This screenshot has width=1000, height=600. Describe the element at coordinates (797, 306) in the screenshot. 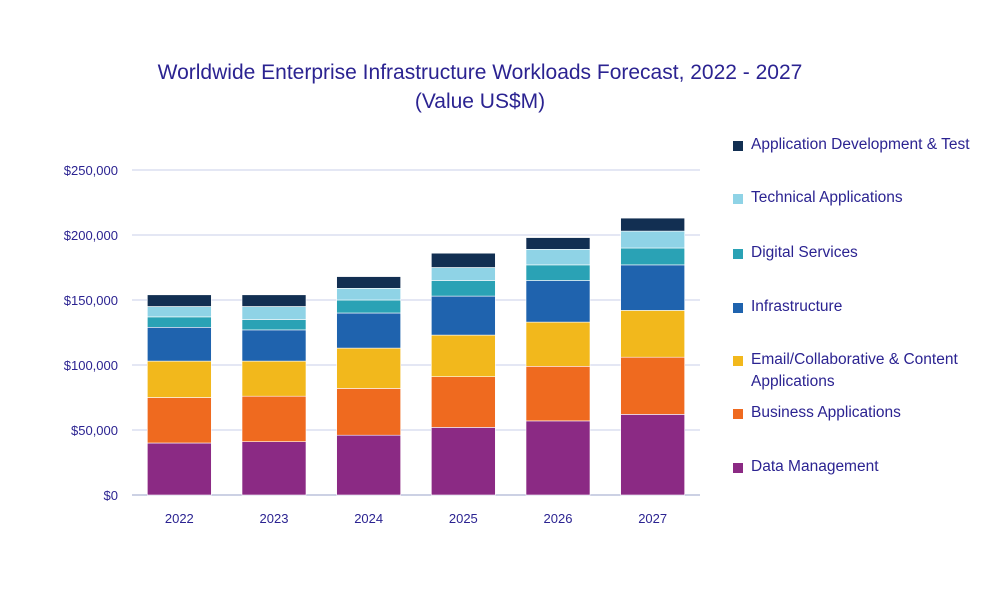

I see `legend-label: Infrastructure` at that location.